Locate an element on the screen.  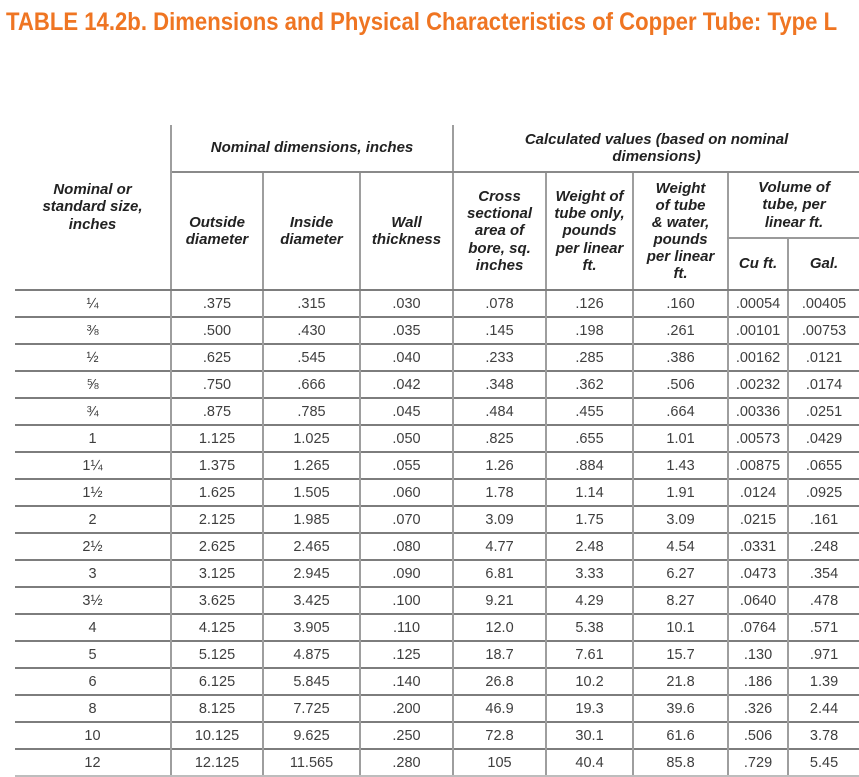
value-cell: .455 is located at coordinates (589, 411).